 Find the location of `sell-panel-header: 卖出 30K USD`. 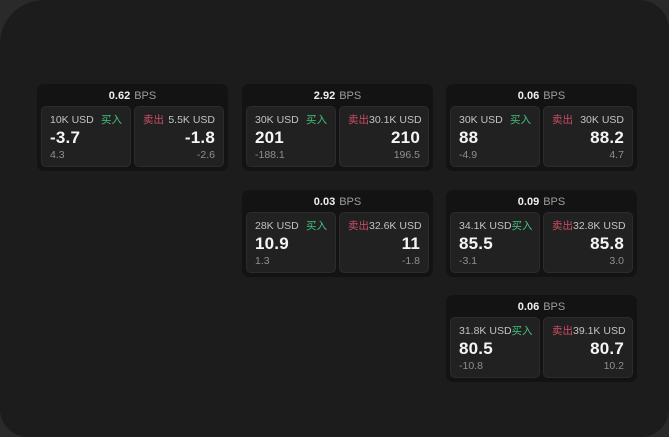

sell-panel-header: 卖出 30K USD is located at coordinates (588, 119).